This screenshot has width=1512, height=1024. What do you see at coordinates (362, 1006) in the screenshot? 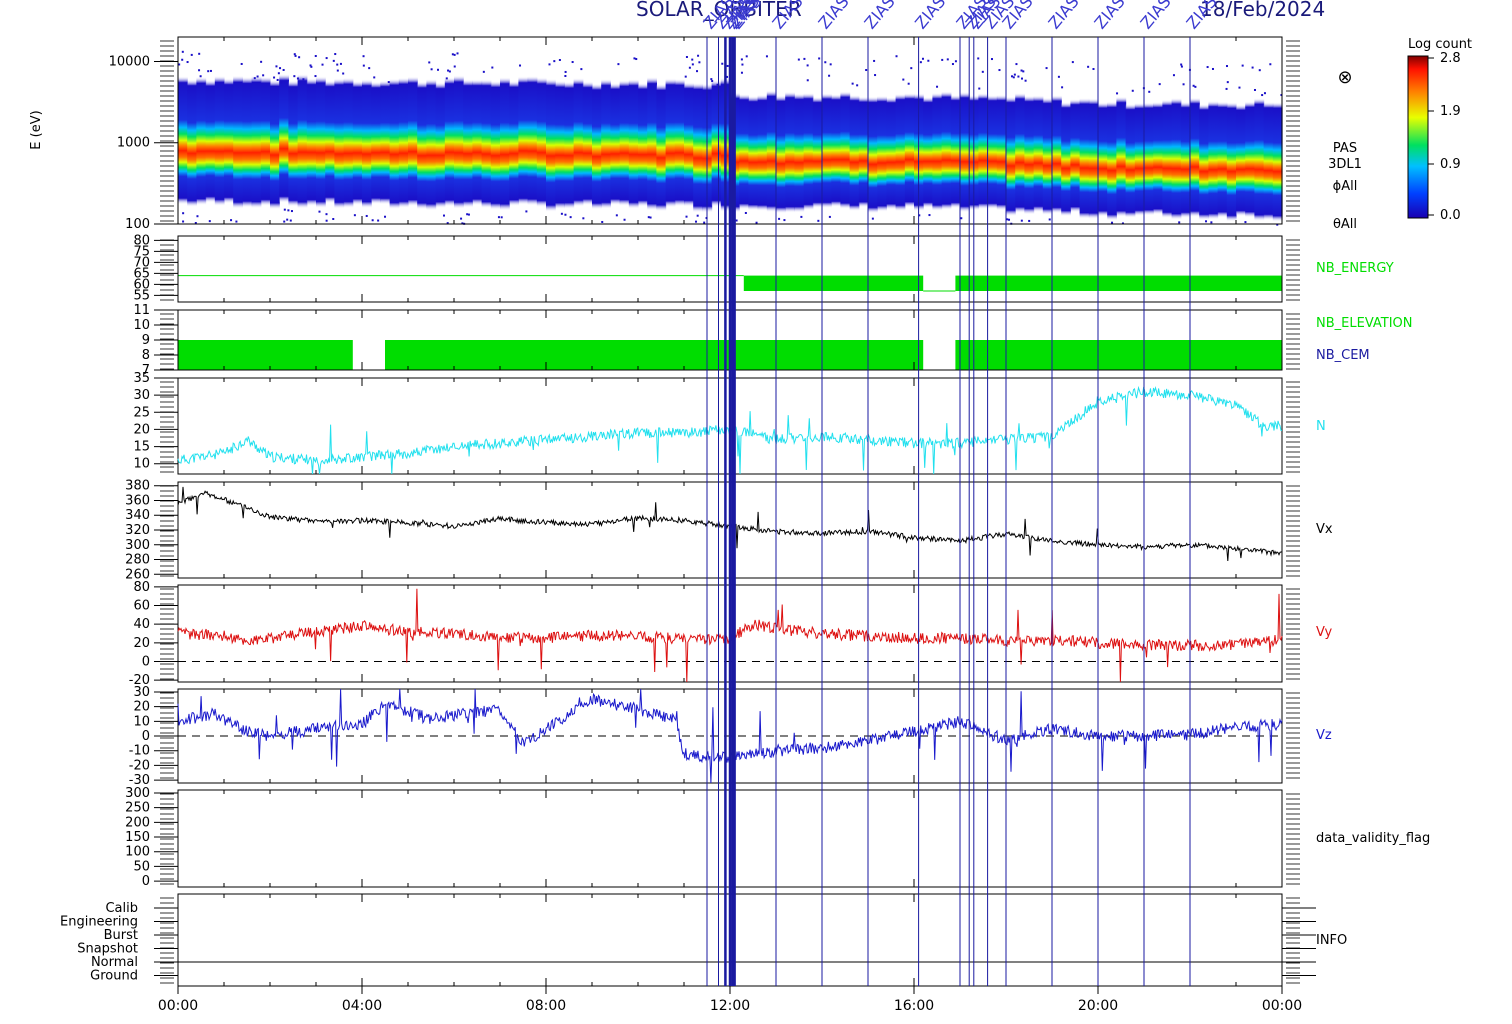
I see `x-tick-label: 04:00` at bounding box center [362, 1006].